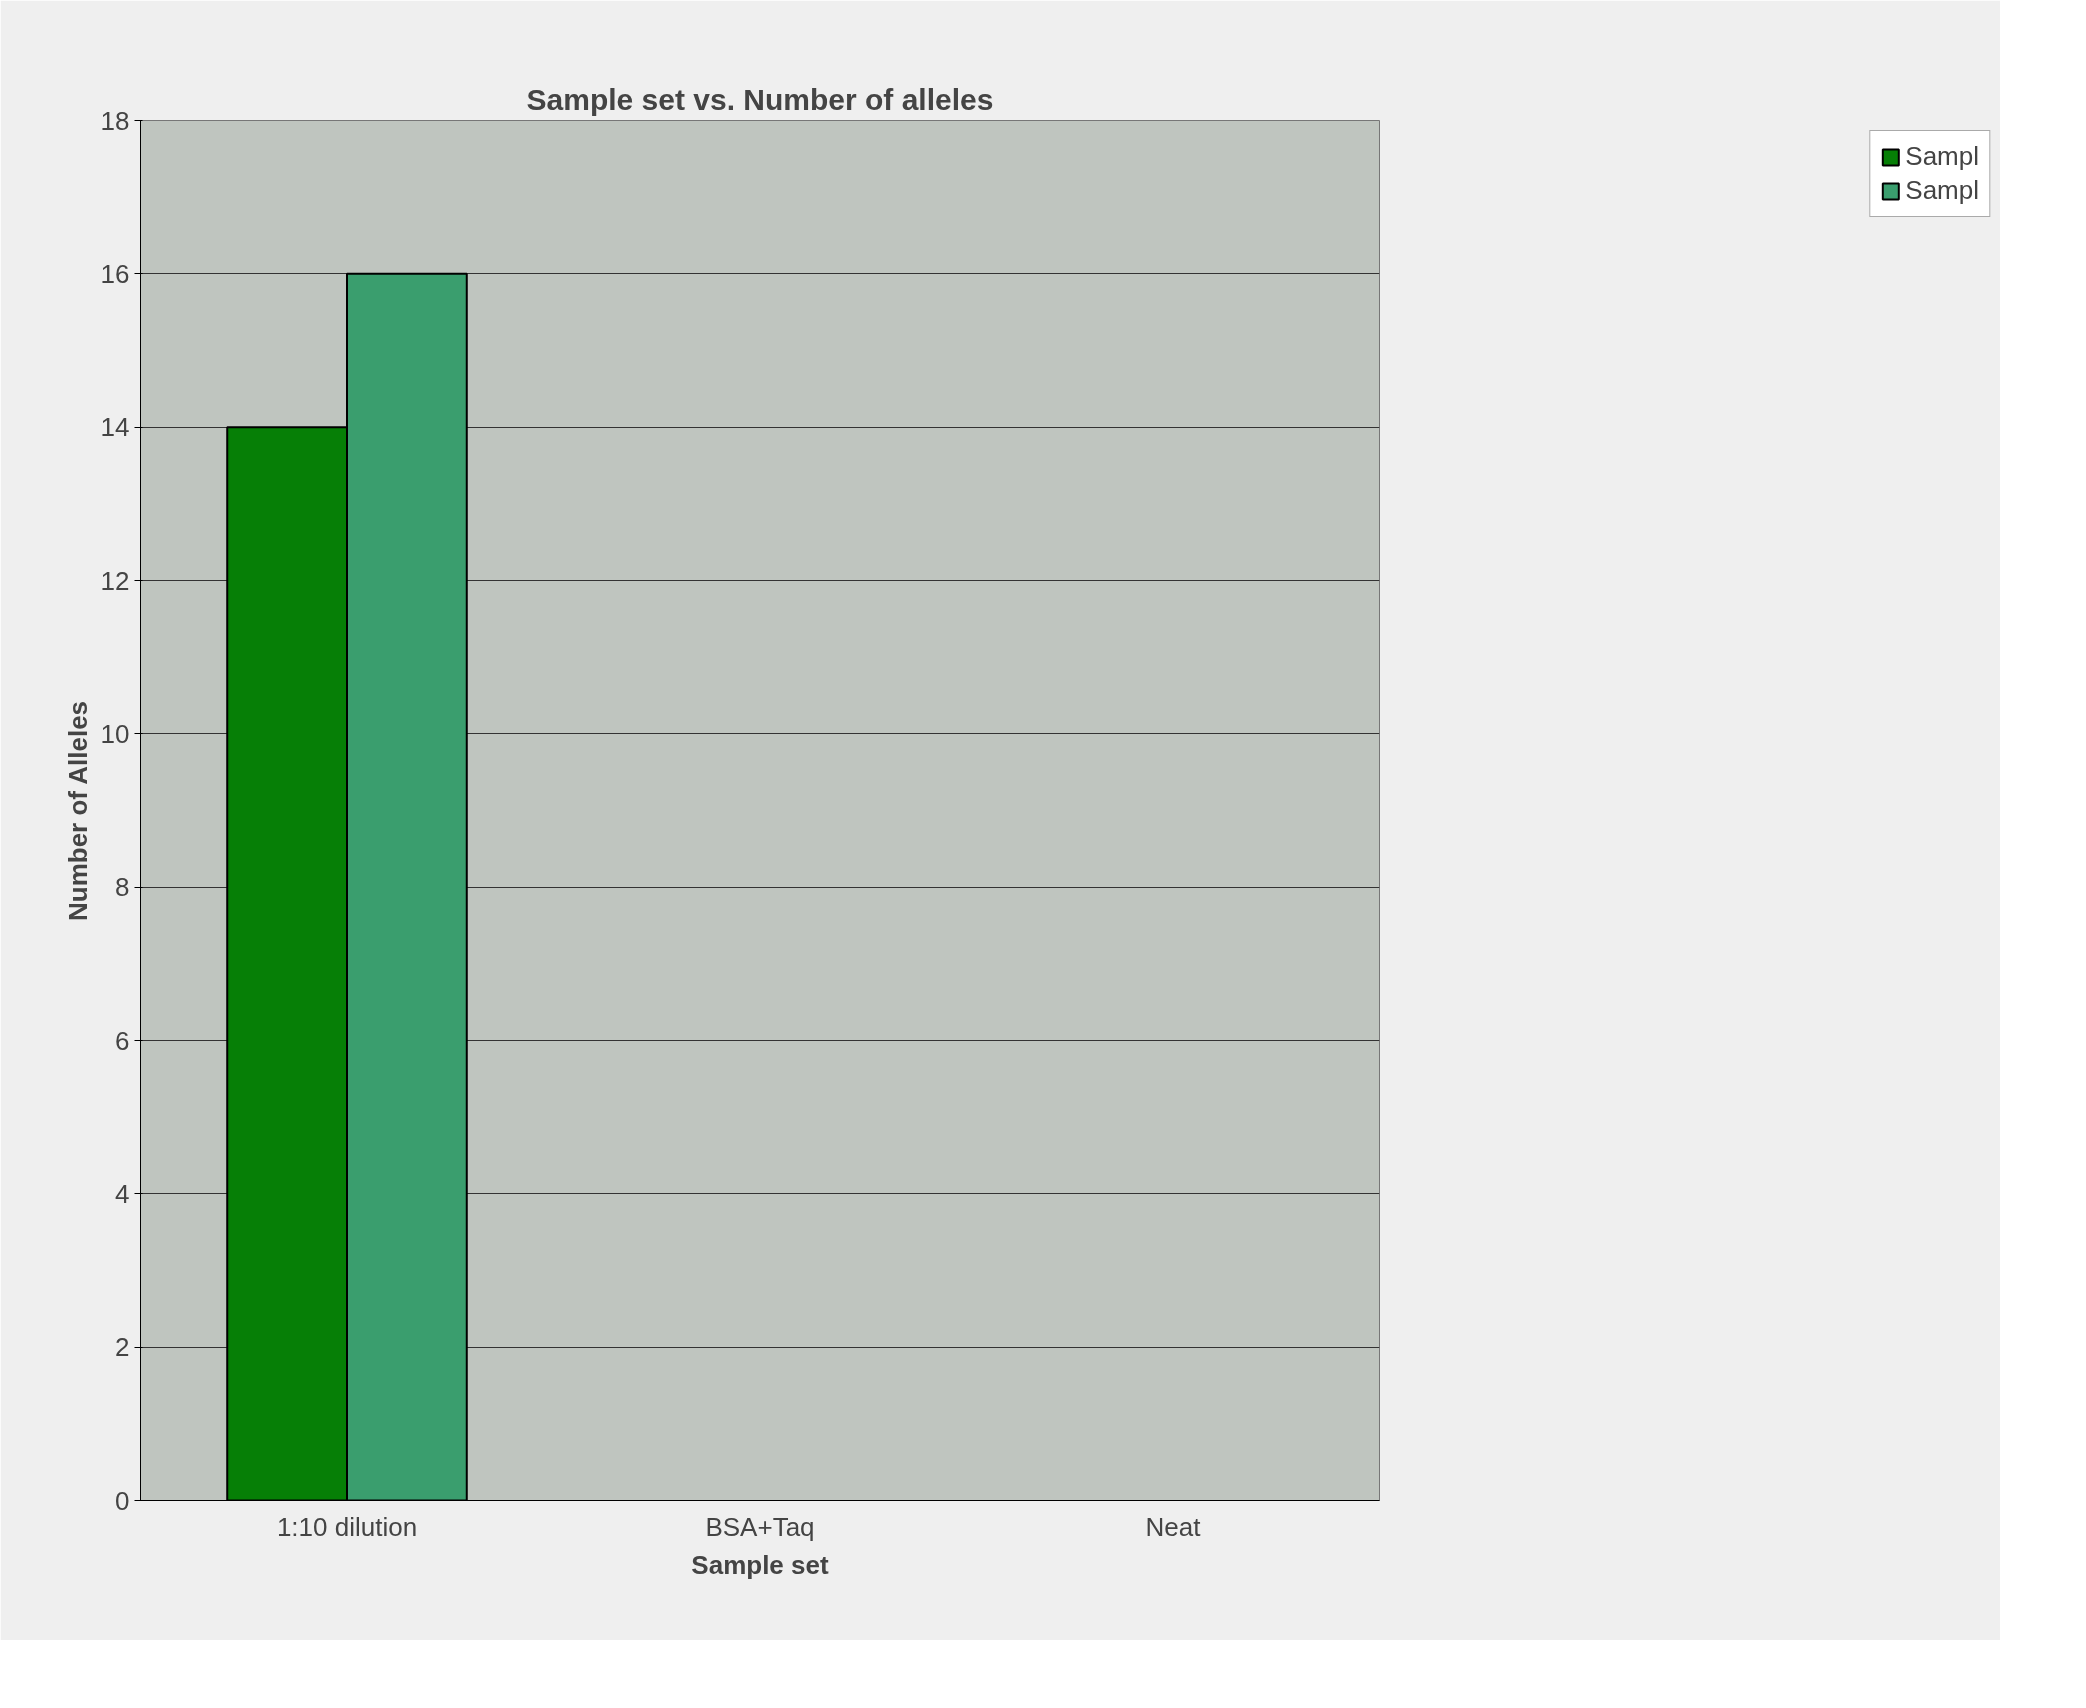  What do you see at coordinates (1173, 1526) in the screenshot?
I see `x-tick-label: Neat` at bounding box center [1173, 1526].